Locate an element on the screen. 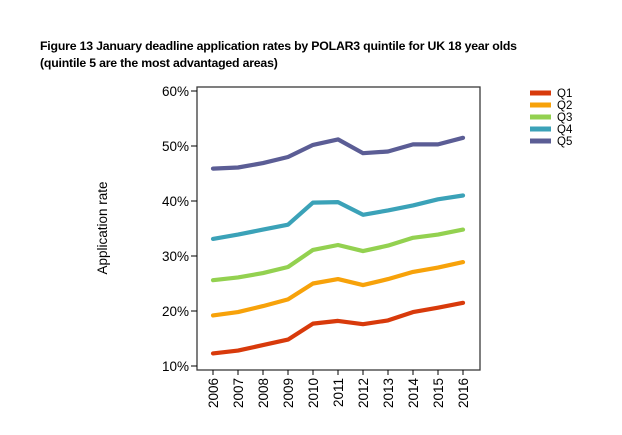 This screenshot has width=622, height=435. legend-item-q3: Q3 is located at coordinates (551, 118).